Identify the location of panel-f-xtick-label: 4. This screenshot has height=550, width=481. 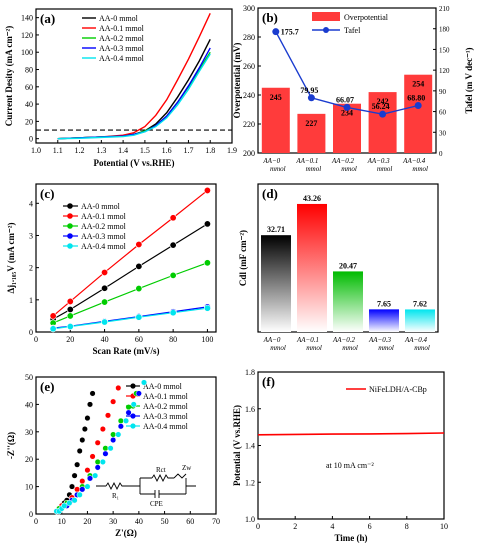
(332, 526).